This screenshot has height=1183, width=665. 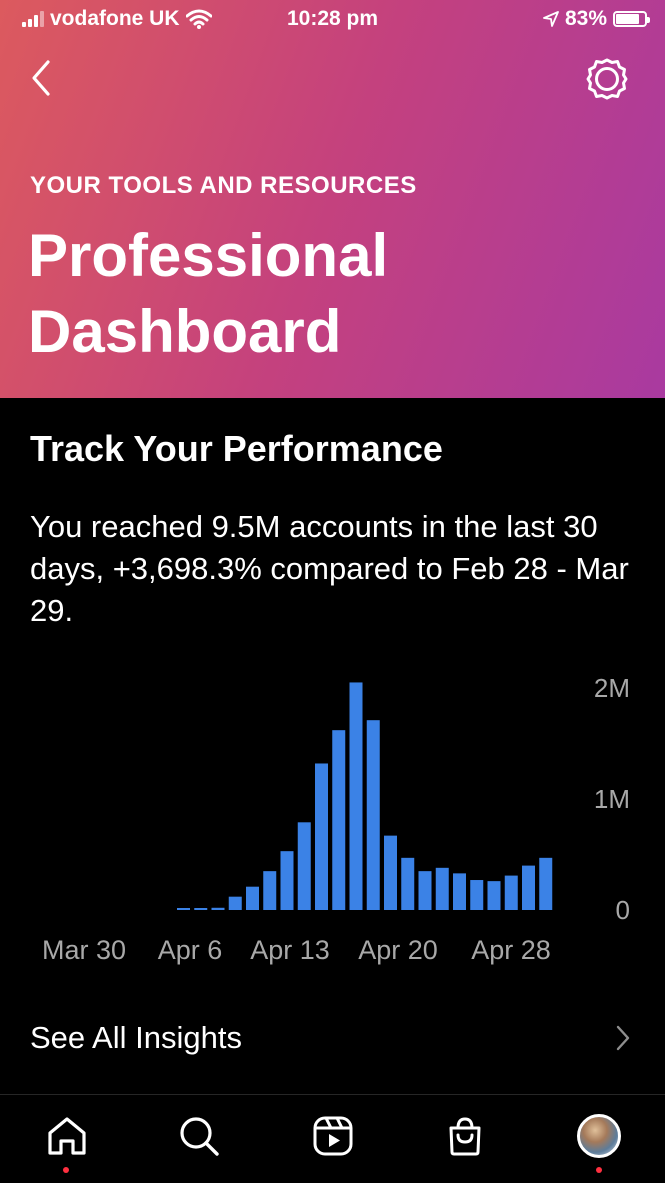 I want to click on shopping-bag-icon, so click(x=465, y=1136).